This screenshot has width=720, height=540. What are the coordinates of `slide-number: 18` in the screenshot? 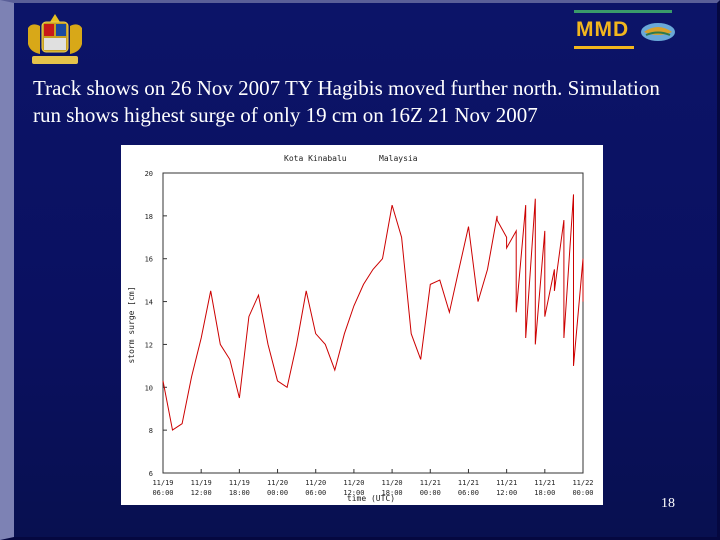 It's located at (668, 503).